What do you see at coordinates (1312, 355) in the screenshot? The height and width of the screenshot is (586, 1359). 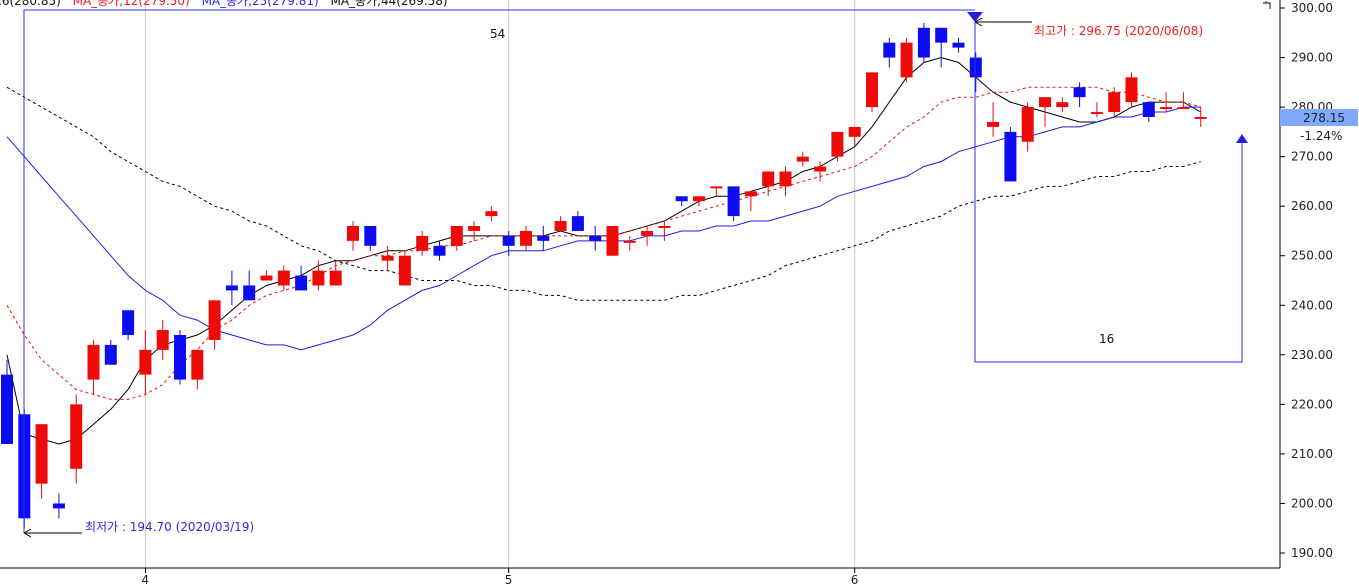 I see `y-tick-label: 230.00` at bounding box center [1312, 355].